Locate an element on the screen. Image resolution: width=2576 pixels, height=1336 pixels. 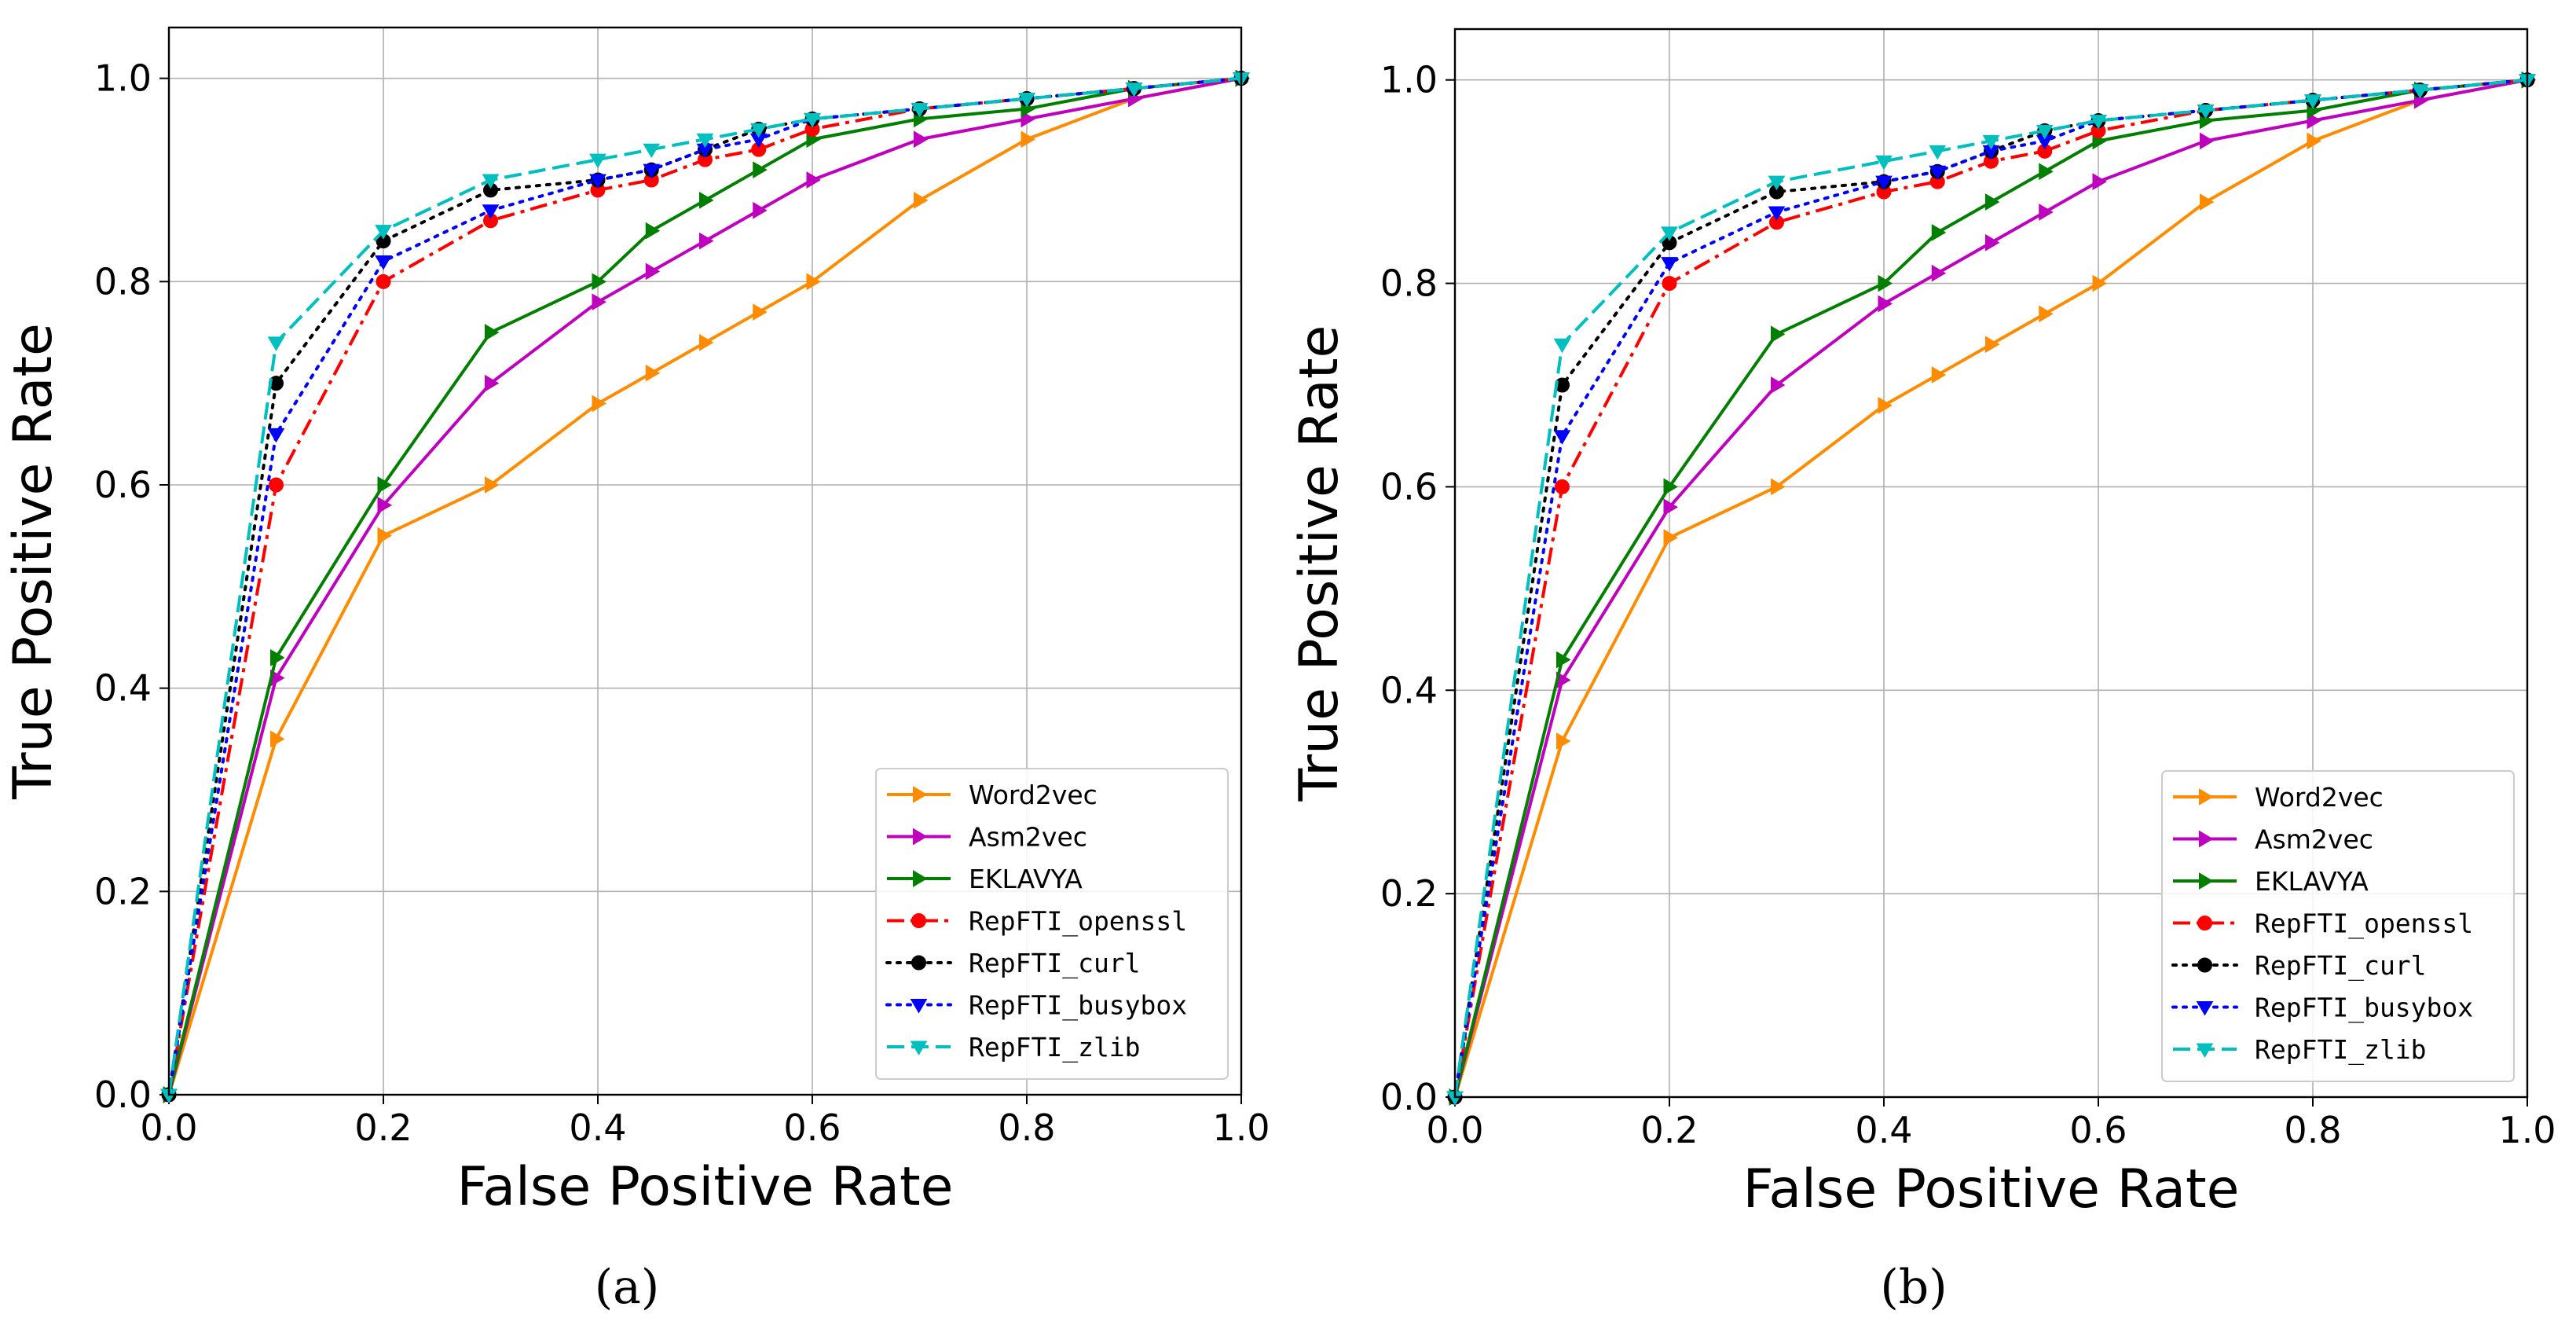
legend-entry-label: EKLAVYA is located at coordinates (2312, 881).